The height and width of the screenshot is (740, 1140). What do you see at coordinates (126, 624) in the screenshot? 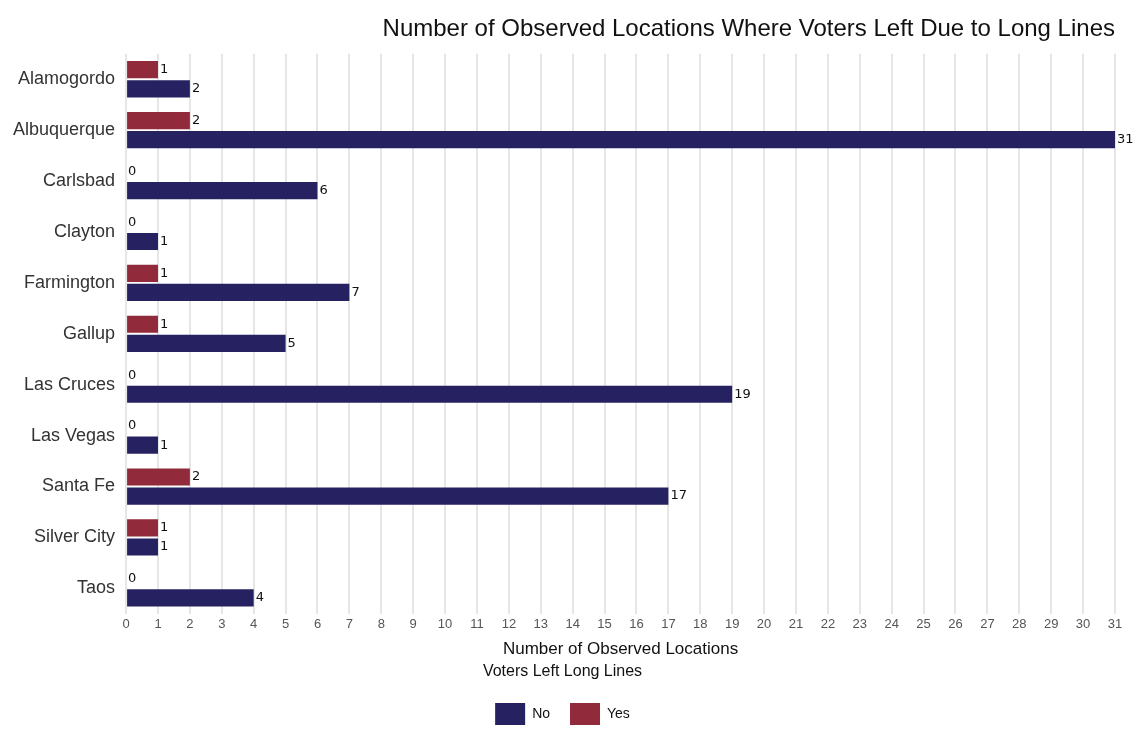
I see `x-tick-label: 0` at bounding box center [126, 624].